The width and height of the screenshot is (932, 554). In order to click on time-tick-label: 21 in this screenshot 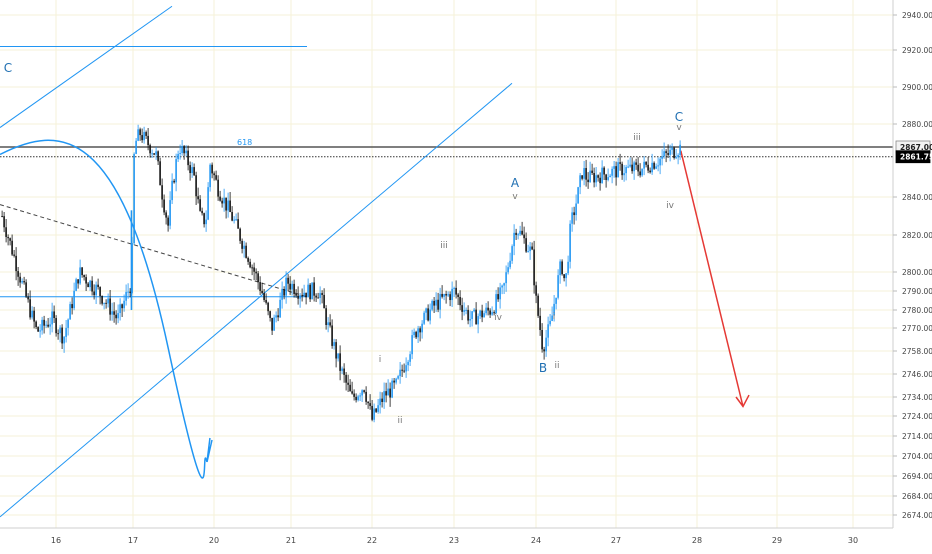, I will do `click(291, 540)`.